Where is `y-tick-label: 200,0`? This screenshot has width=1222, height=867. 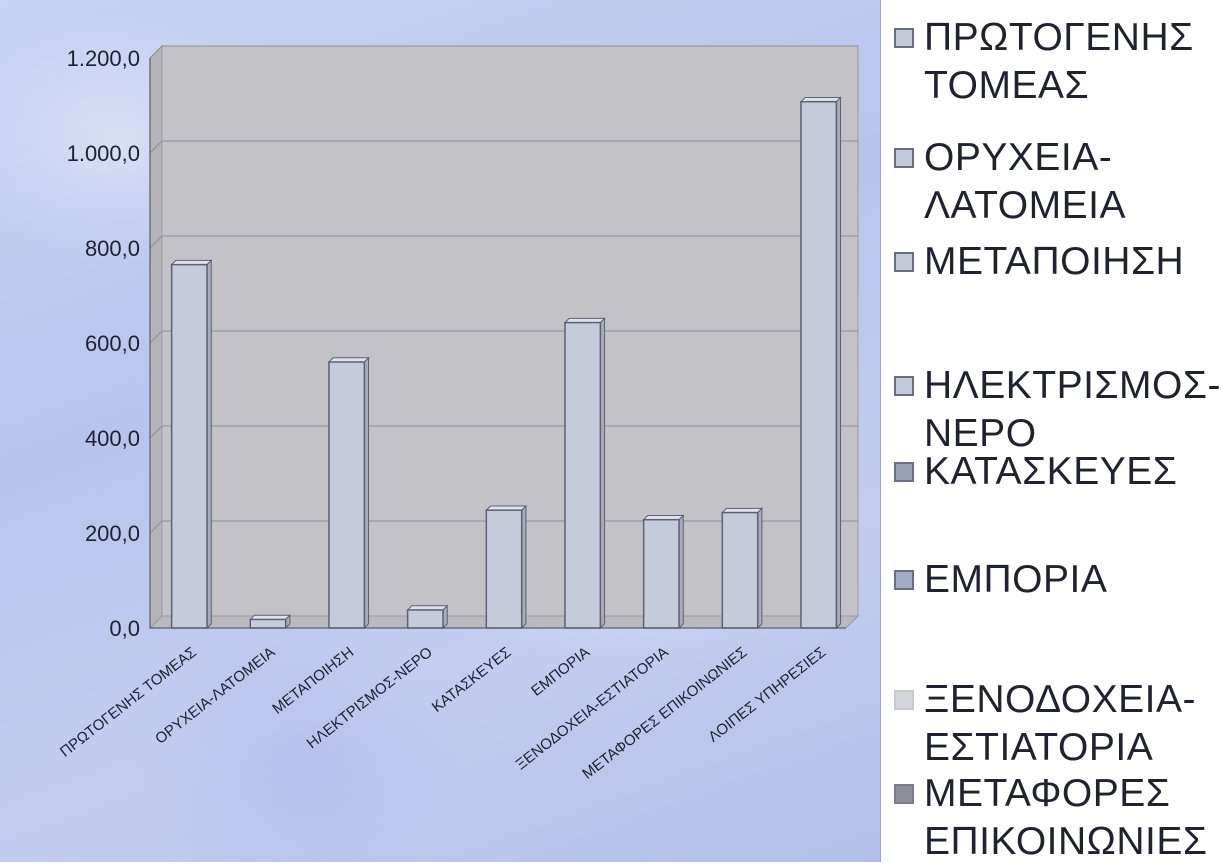
y-tick-label: 200,0 is located at coordinates (112, 533).